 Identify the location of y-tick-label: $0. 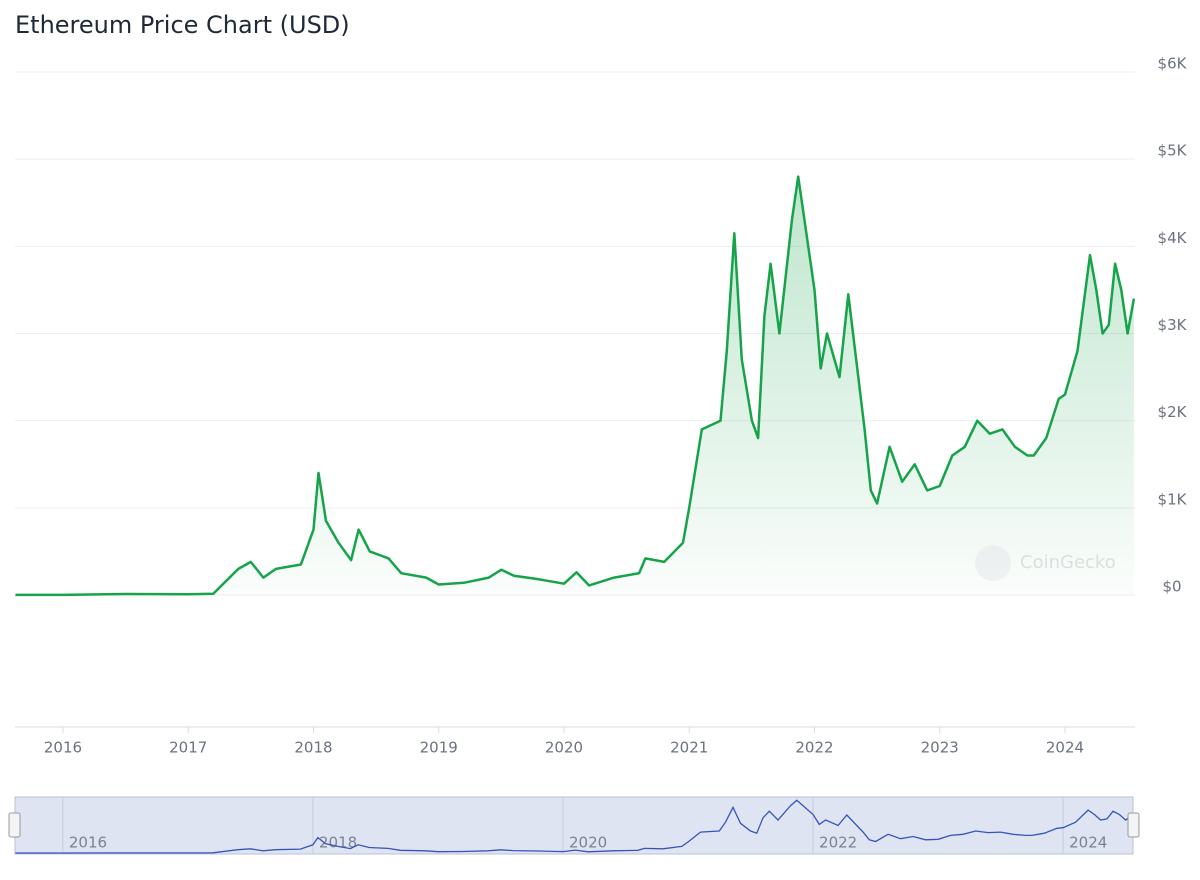
(1171, 587).